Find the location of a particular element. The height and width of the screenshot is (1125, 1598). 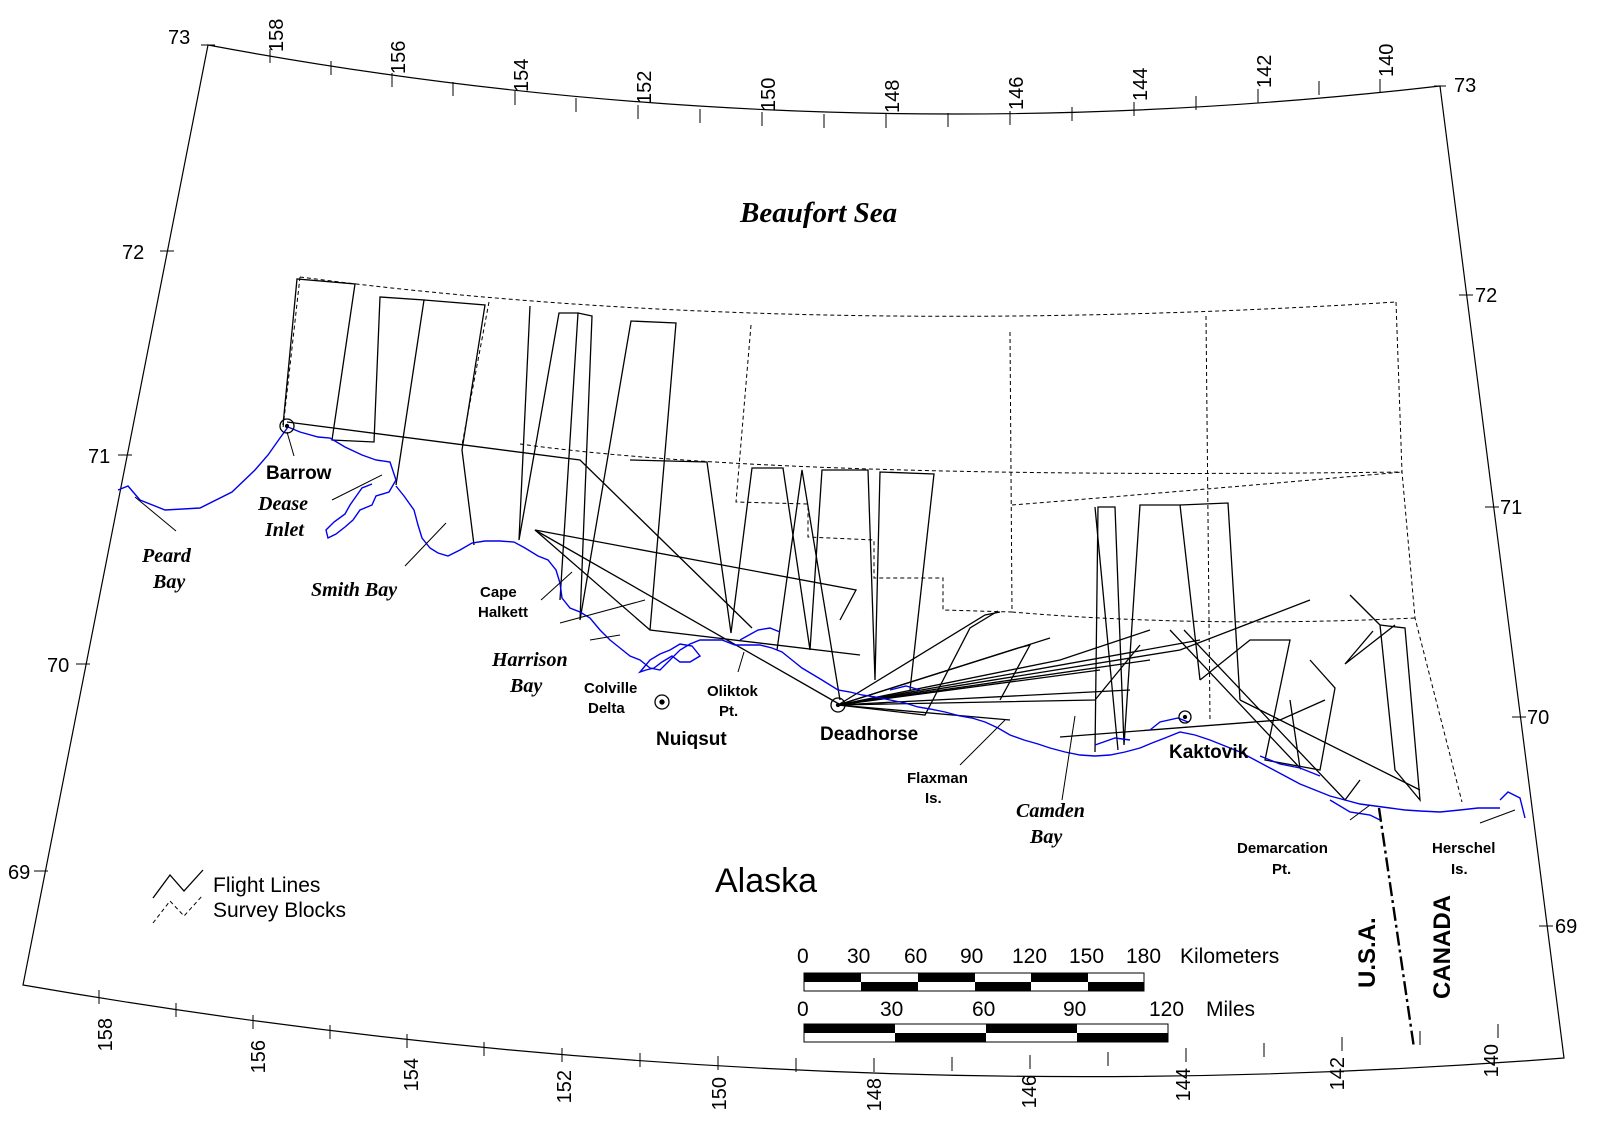

mi-tick: 0 is located at coordinates (803, 1009).